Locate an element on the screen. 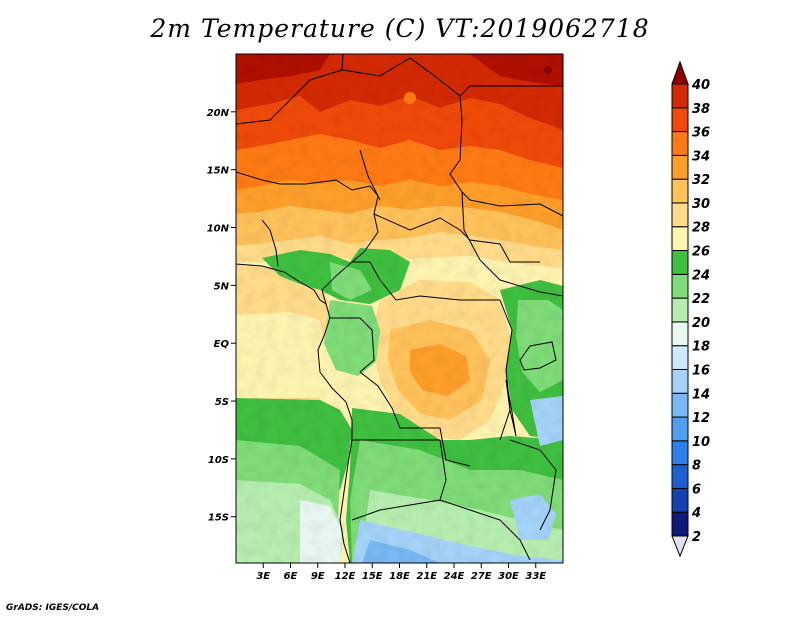 The width and height of the screenshot is (800, 618). border-car-drc is located at coordinates (426, 281).